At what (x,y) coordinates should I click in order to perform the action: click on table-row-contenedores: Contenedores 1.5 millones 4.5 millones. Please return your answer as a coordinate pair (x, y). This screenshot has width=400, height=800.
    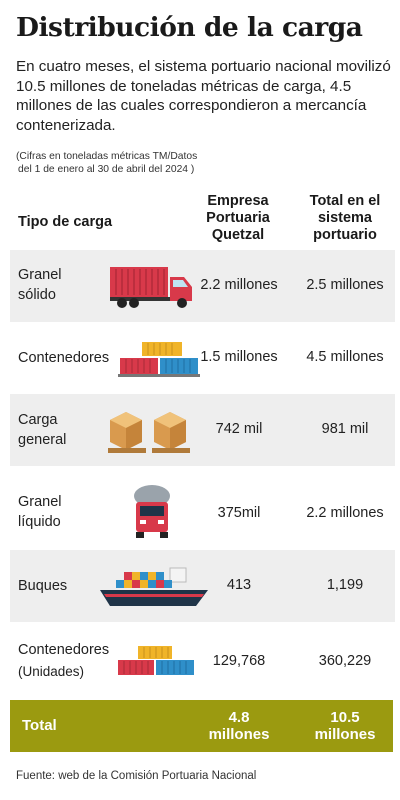
    Looking at the image, I should click on (202, 358).